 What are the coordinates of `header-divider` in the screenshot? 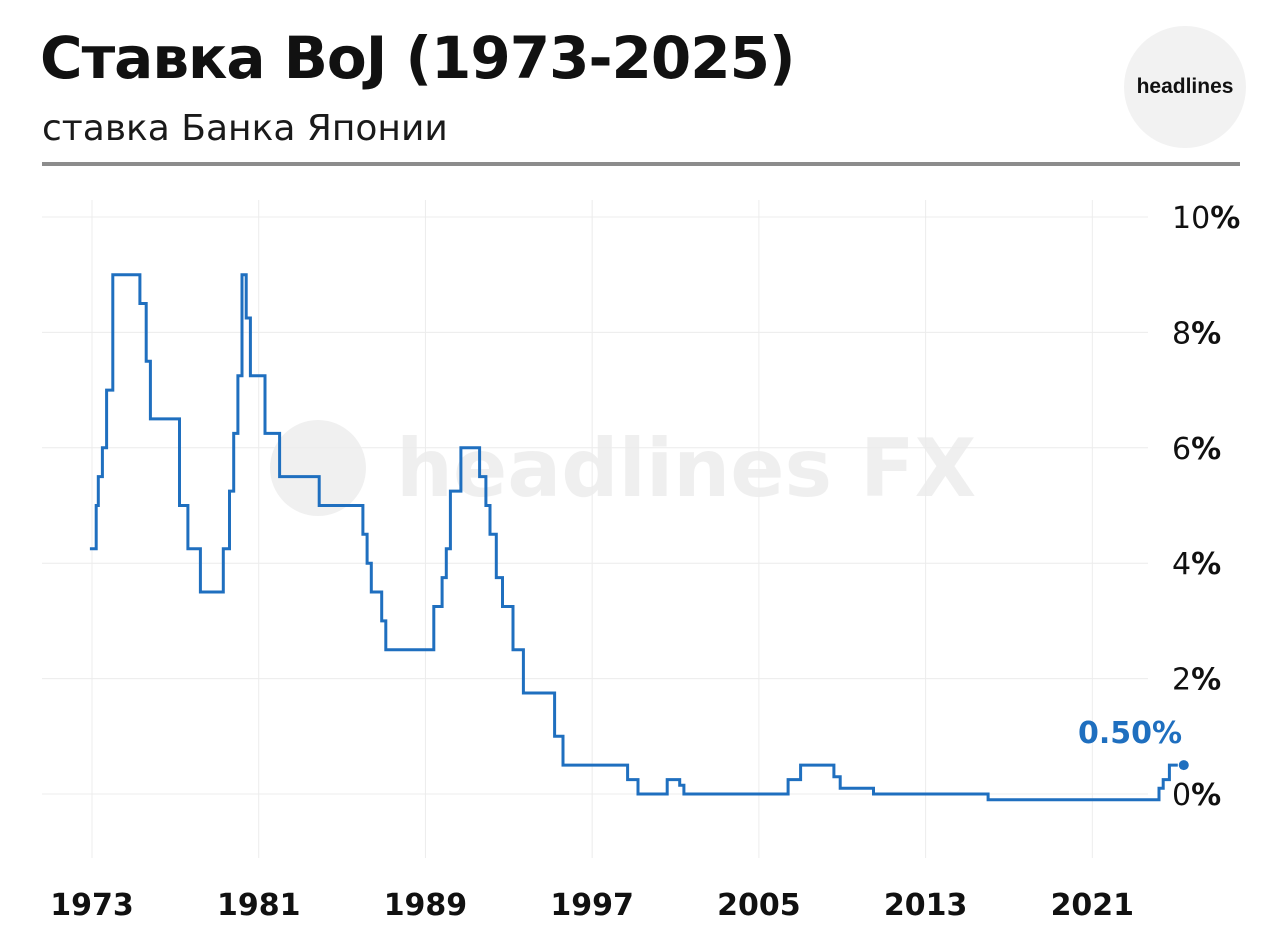 It's located at (641, 164).